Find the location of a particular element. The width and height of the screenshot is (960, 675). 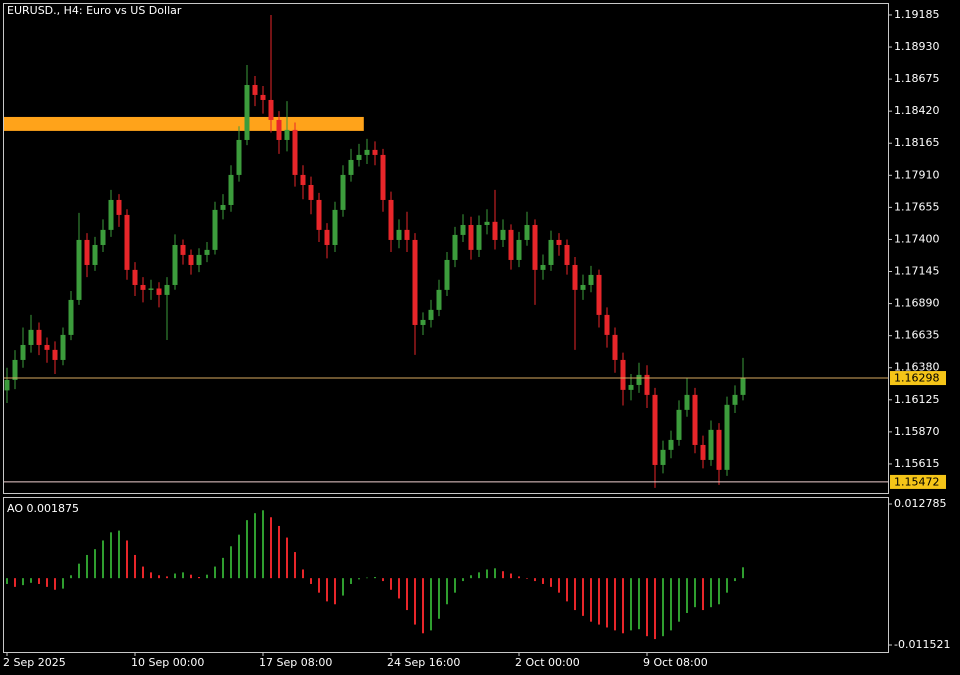

ao-label: AO 0.001875 is located at coordinates (43, 508).